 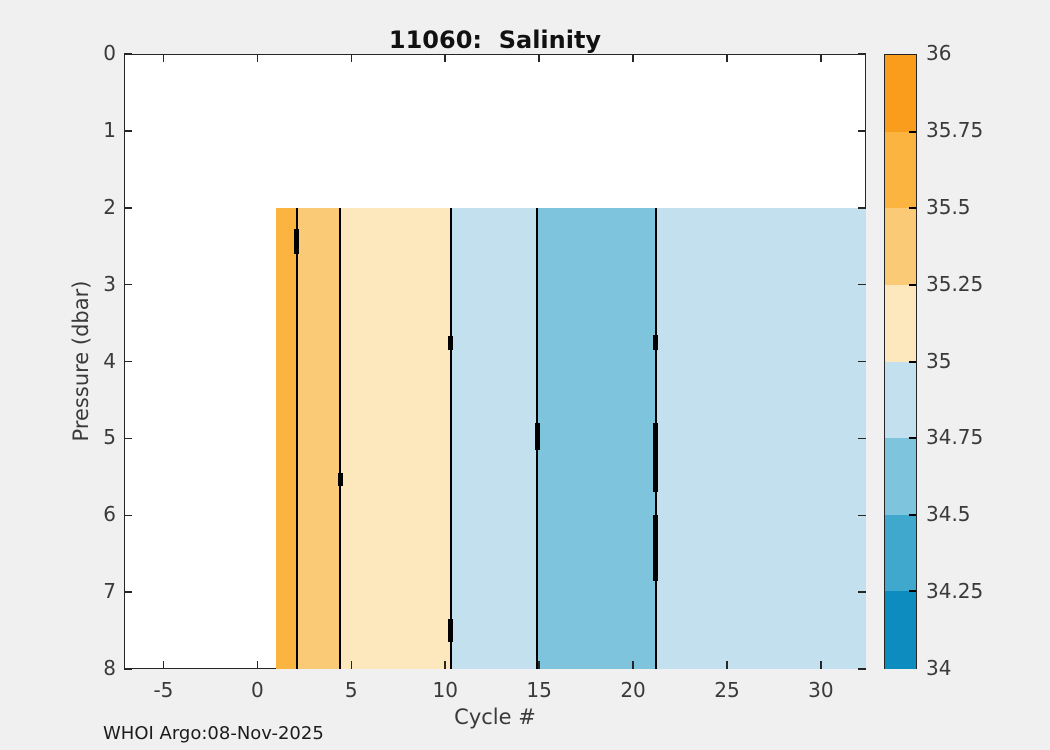 What do you see at coordinates (109, 437) in the screenshot?
I see `y-tick-label: 5` at bounding box center [109, 437].